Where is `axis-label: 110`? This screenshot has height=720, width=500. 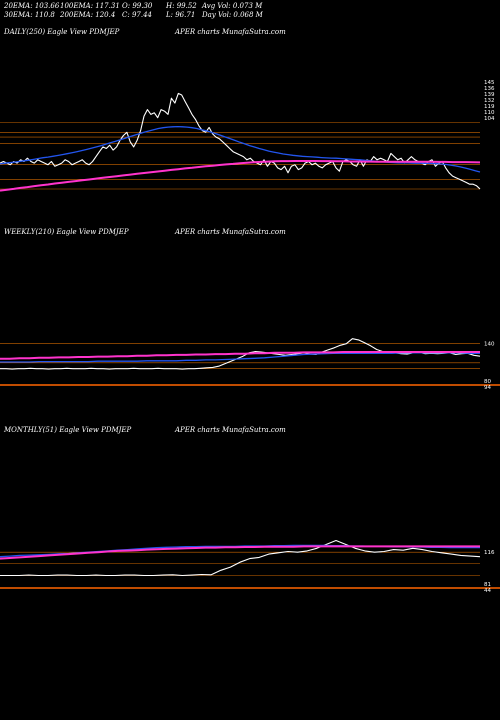
axis-label: 110 is located at coordinates (489, 113).